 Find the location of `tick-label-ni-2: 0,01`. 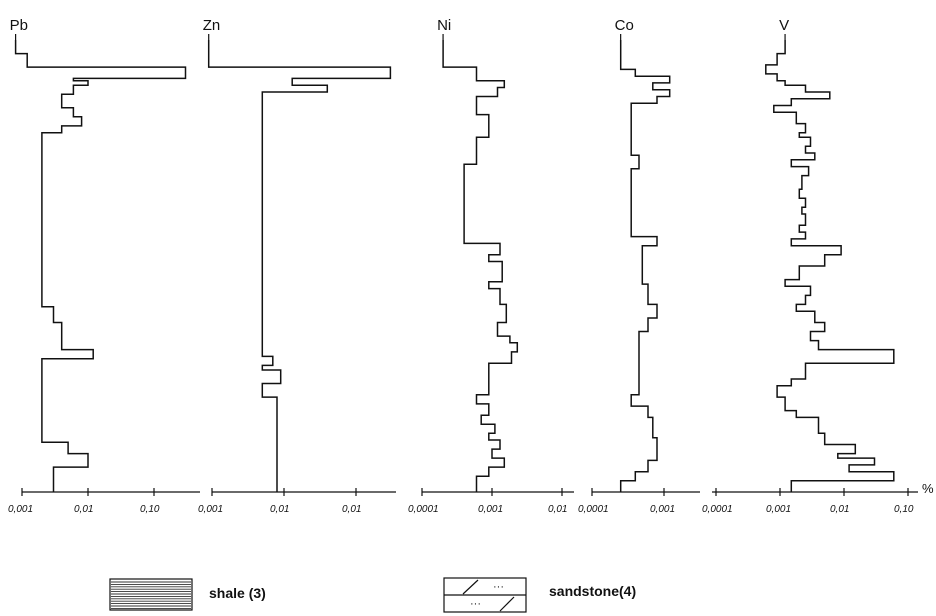

tick-label-ni-2: 0,01 is located at coordinates (557, 509).